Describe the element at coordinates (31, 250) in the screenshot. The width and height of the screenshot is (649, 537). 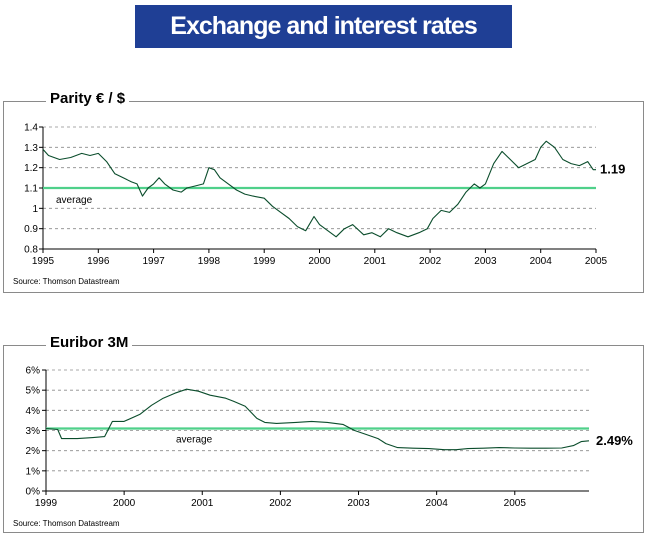
I see `y-tick-label: 0.8` at that location.